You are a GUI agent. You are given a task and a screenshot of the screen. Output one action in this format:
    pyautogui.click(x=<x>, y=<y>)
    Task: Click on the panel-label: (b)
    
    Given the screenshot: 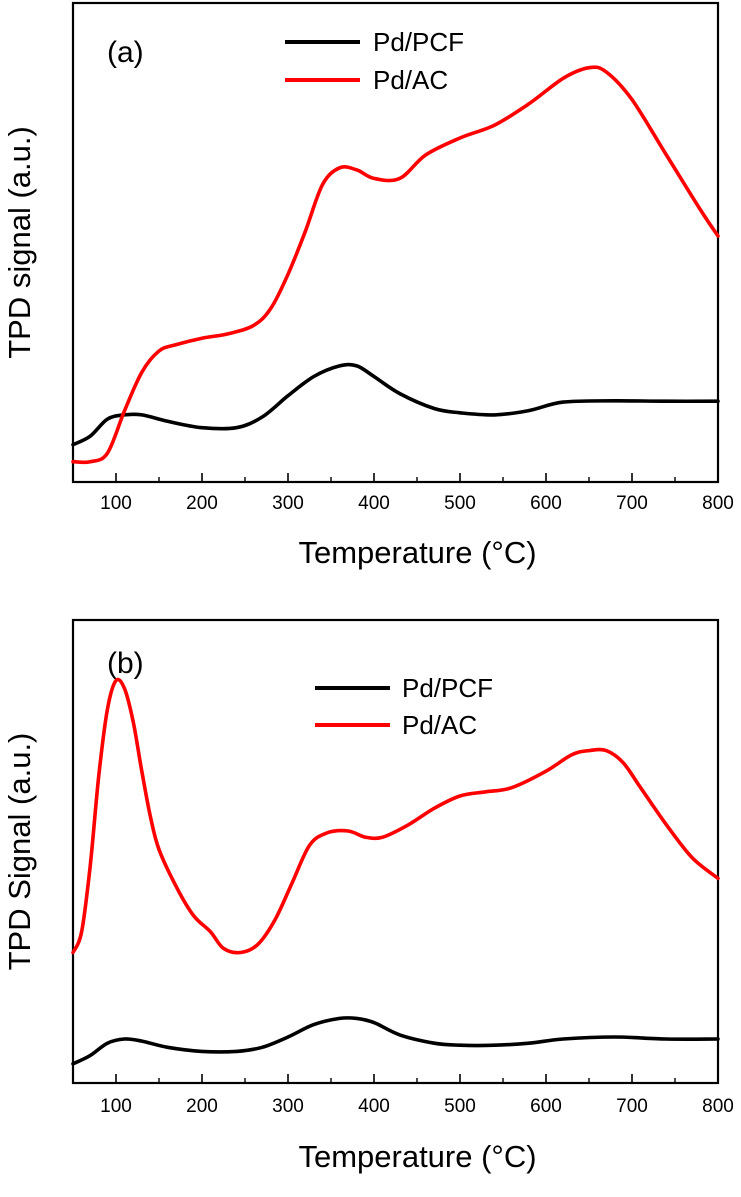 What is the action you would take?
    pyautogui.click(x=125, y=663)
    